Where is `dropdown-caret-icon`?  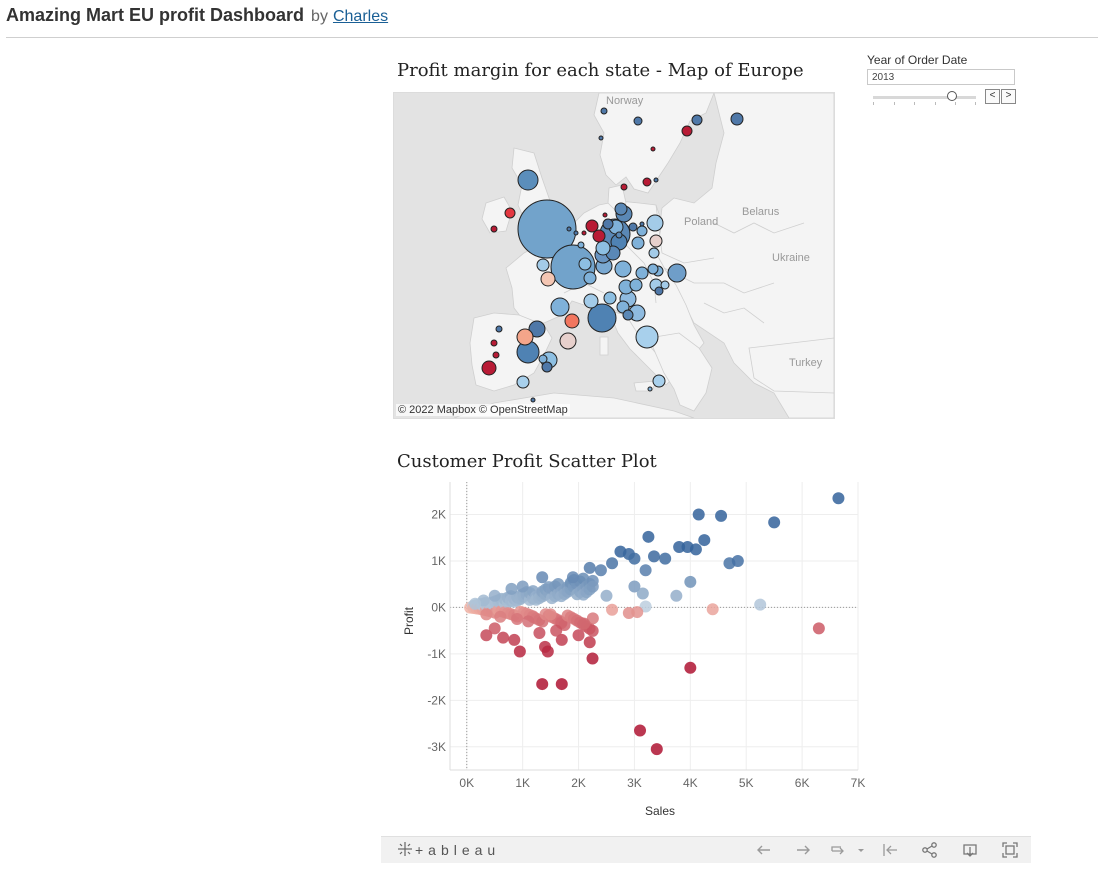
dropdown-caret-icon is located at coordinates (861, 850).